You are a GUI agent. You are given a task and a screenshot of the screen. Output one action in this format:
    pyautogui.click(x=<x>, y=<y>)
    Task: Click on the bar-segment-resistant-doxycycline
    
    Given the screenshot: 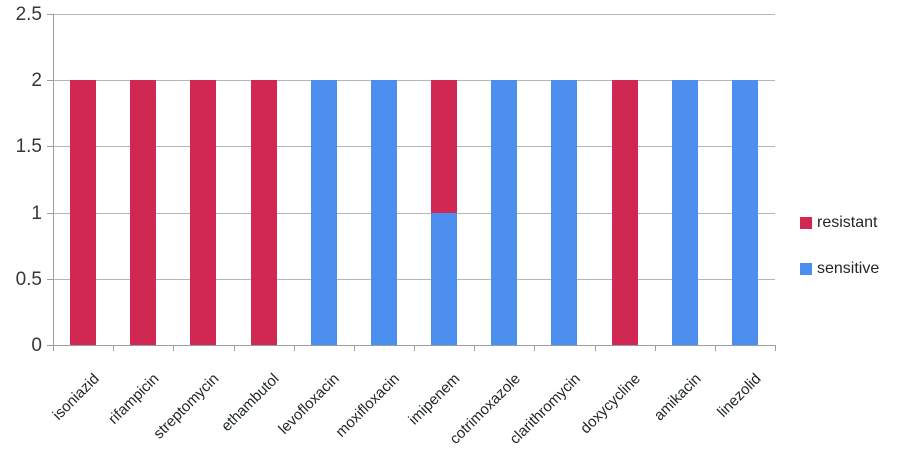 What is the action you would take?
    pyautogui.click(x=624, y=212)
    